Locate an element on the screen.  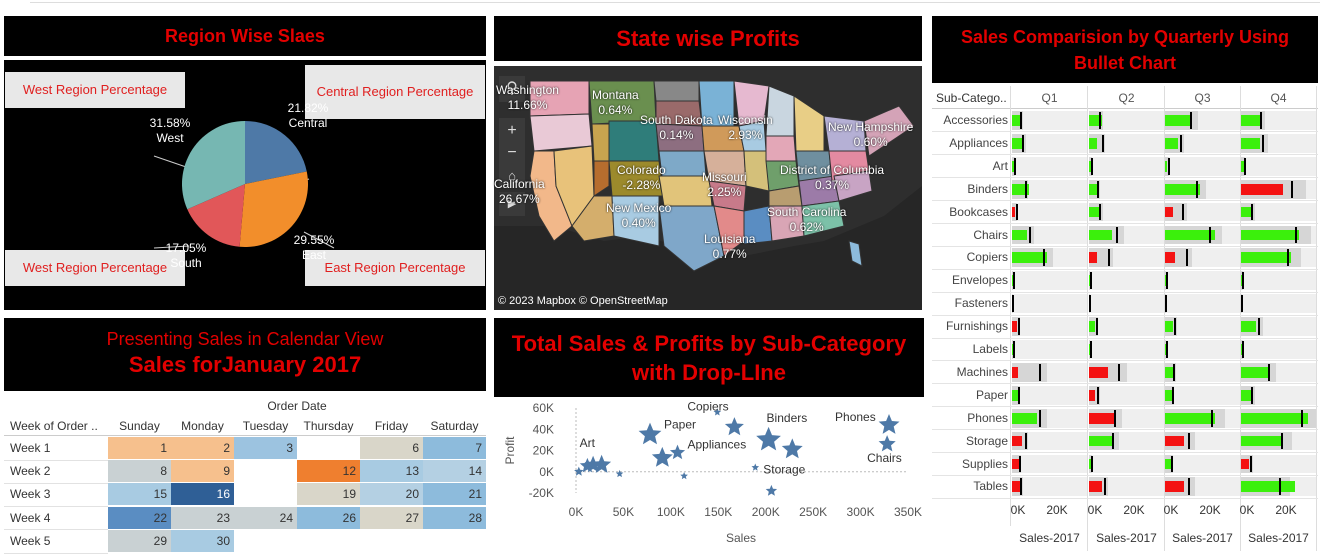
map-panel: ⚲ + − ⌂ ▶ is located at coordinates (708, 188).